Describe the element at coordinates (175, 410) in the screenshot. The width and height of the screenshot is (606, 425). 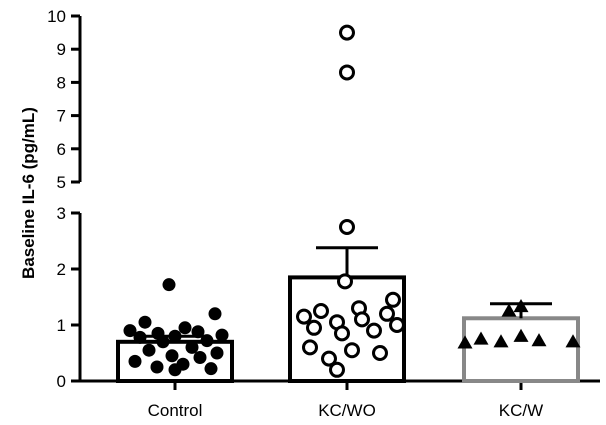
I see `x-tick-label: Control` at that location.